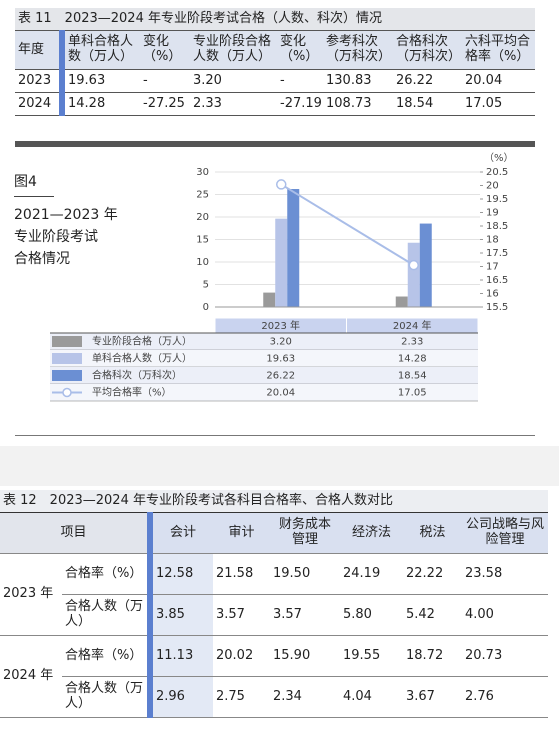 This screenshot has height=732, width=559. Describe the element at coordinates (497, 280) in the screenshot. I see `y2-tick-label: 16.5` at that location.